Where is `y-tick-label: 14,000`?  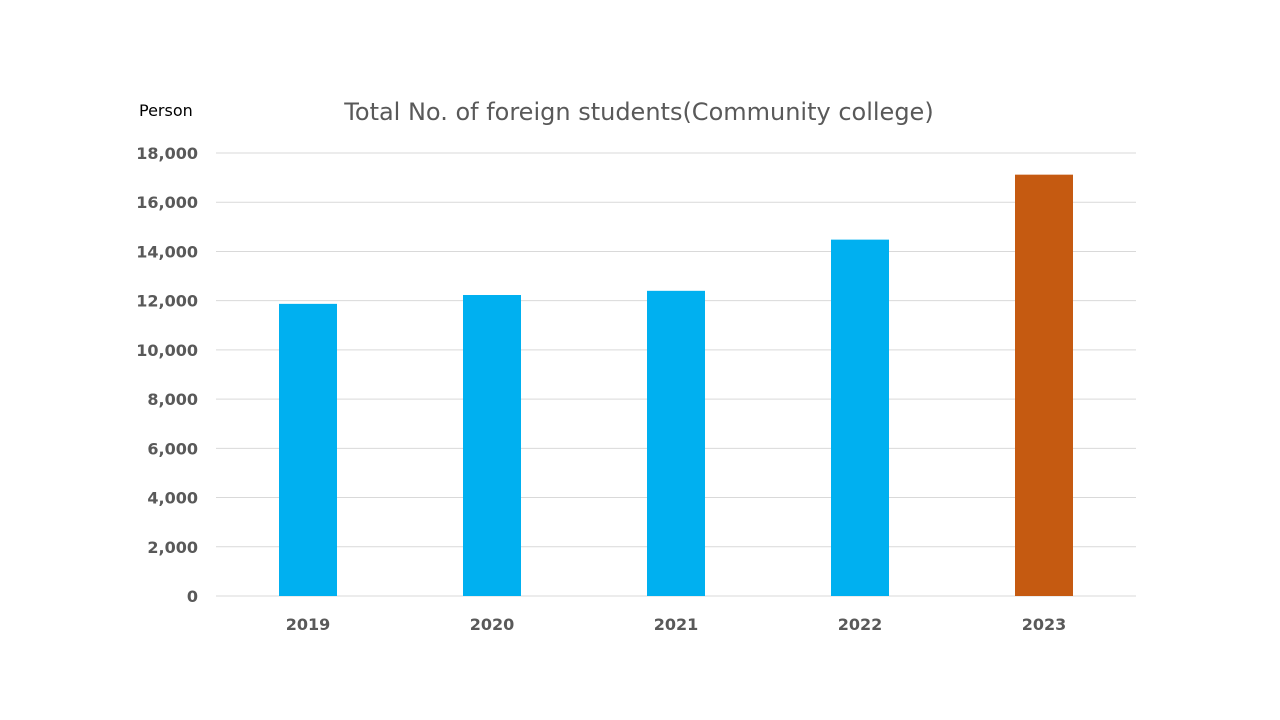
y-tick-label: 14,000 is located at coordinates (167, 251).